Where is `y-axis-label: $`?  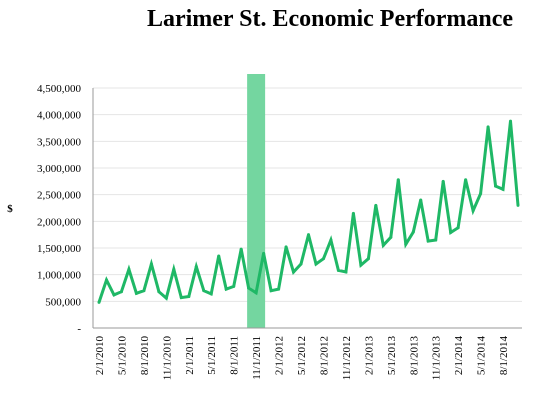
y-axis-label: $ is located at coordinates (10, 209).